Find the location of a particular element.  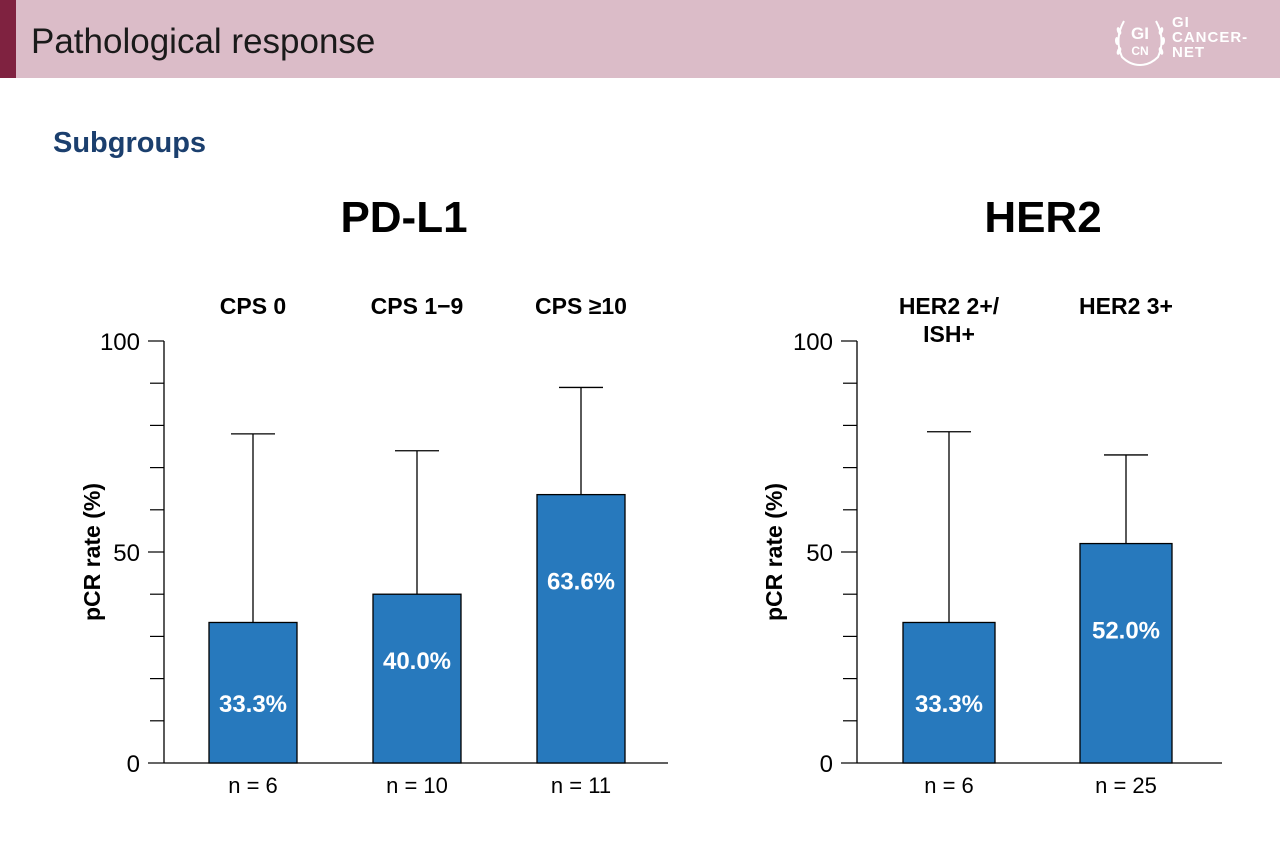

chart2-category-label: ISH+ is located at coordinates (949, 334).